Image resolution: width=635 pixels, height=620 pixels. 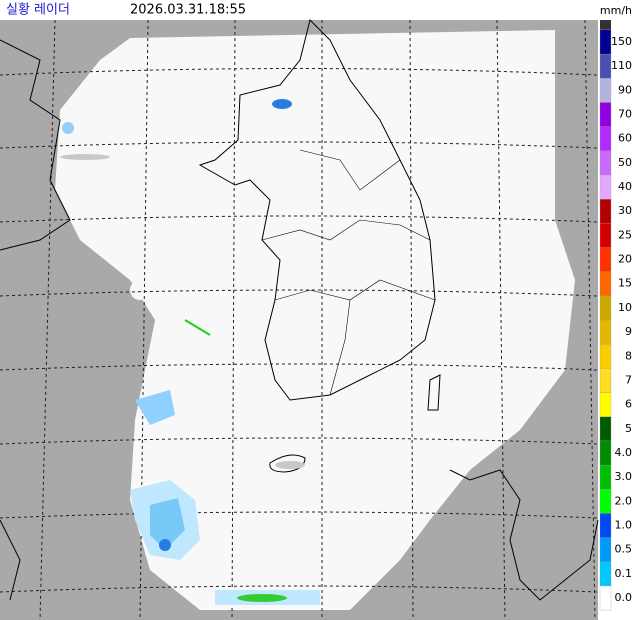 What do you see at coordinates (625, 162) in the screenshot?
I see `legend-label: 50` at bounding box center [625, 162].